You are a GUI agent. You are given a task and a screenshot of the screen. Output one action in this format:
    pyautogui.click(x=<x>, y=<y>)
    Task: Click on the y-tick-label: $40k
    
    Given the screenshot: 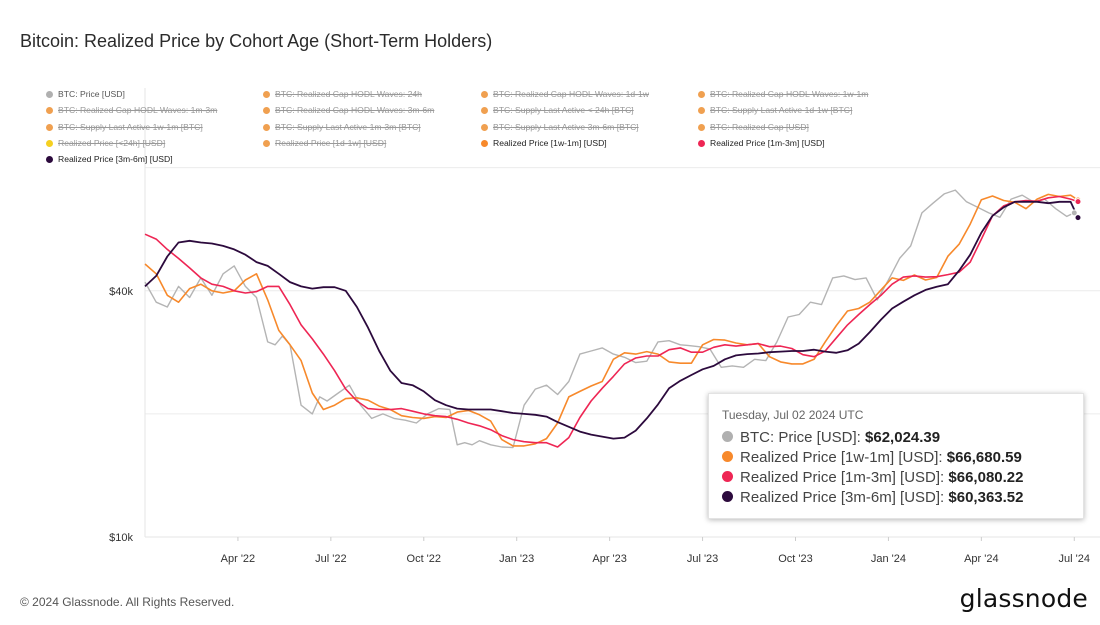 What is the action you would take?
    pyautogui.click(x=121, y=292)
    